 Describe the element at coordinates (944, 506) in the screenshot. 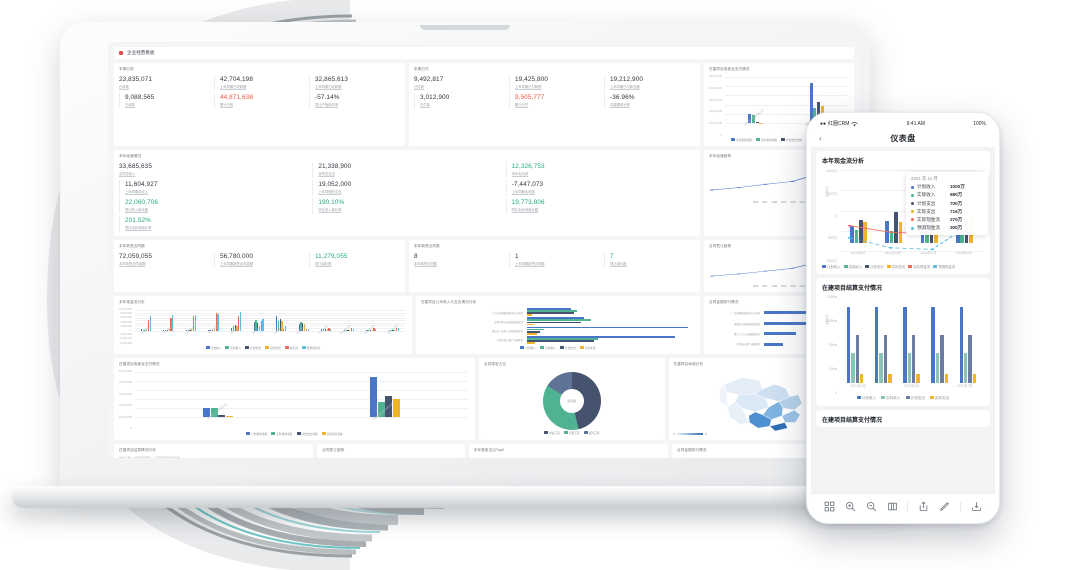

I see `edit-icon` at that location.